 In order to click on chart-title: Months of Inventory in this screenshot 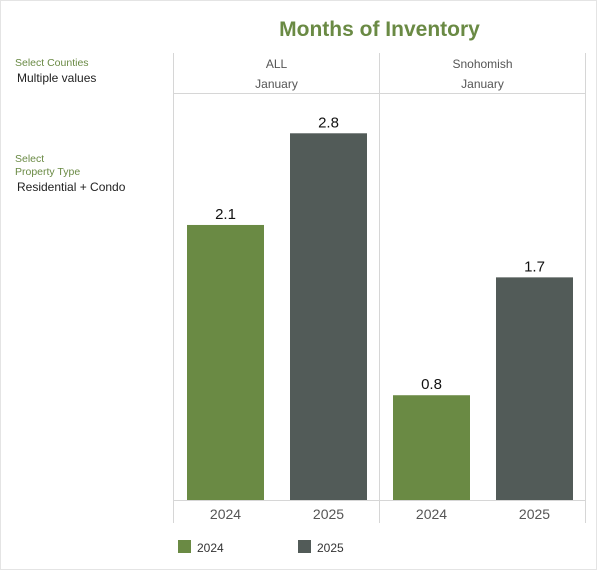, I will do `click(379, 29)`.